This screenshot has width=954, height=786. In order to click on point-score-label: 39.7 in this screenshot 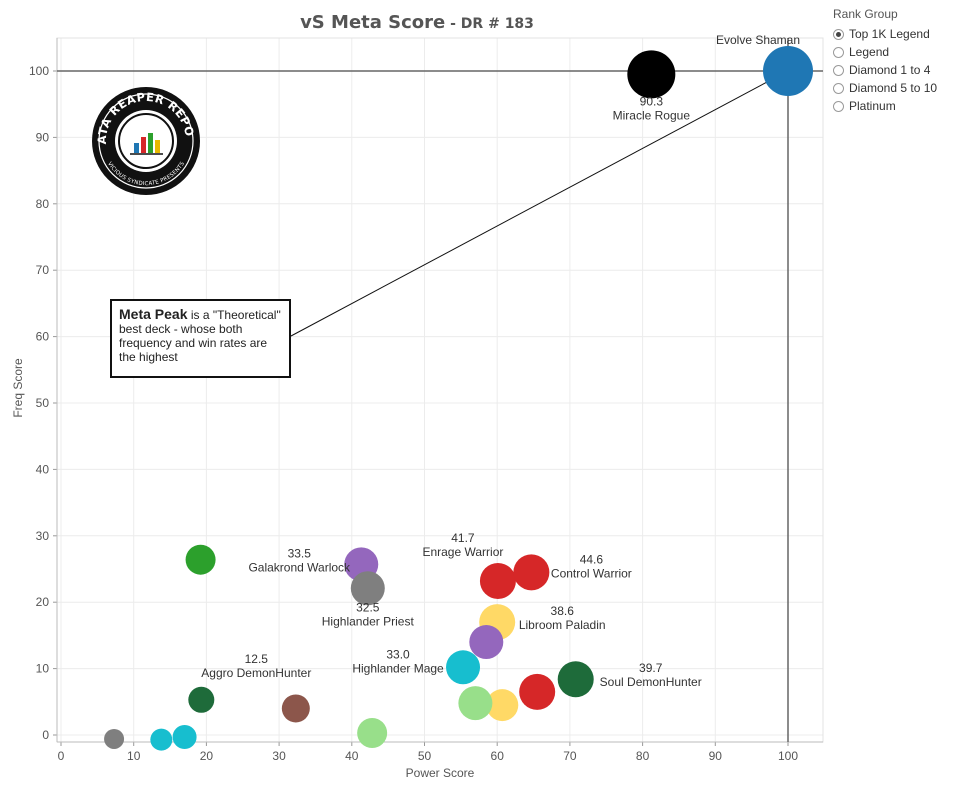, I will do `click(651, 668)`.